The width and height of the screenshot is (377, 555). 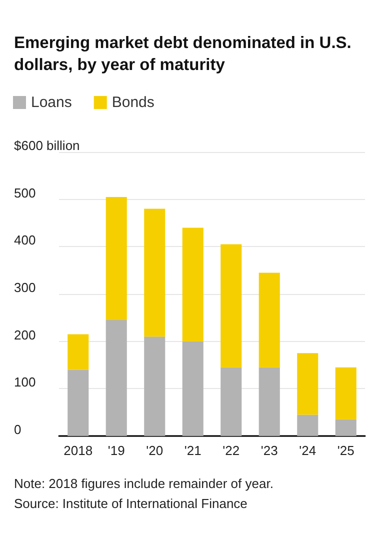 What do you see at coordinates (51, 102) in the screenshot?
I see `legend-label: Loans` at bounding box center [51, 102].